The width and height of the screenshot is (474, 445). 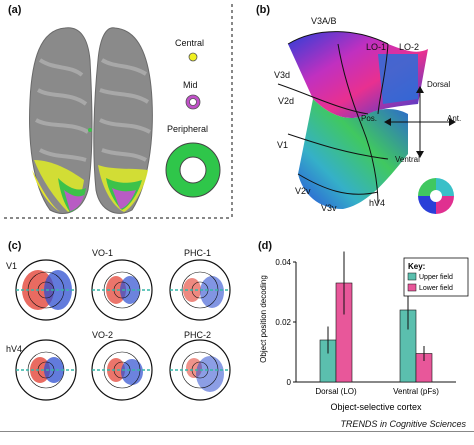 I want to click on area-lo1: LO-1, so click(x=376, y=47).